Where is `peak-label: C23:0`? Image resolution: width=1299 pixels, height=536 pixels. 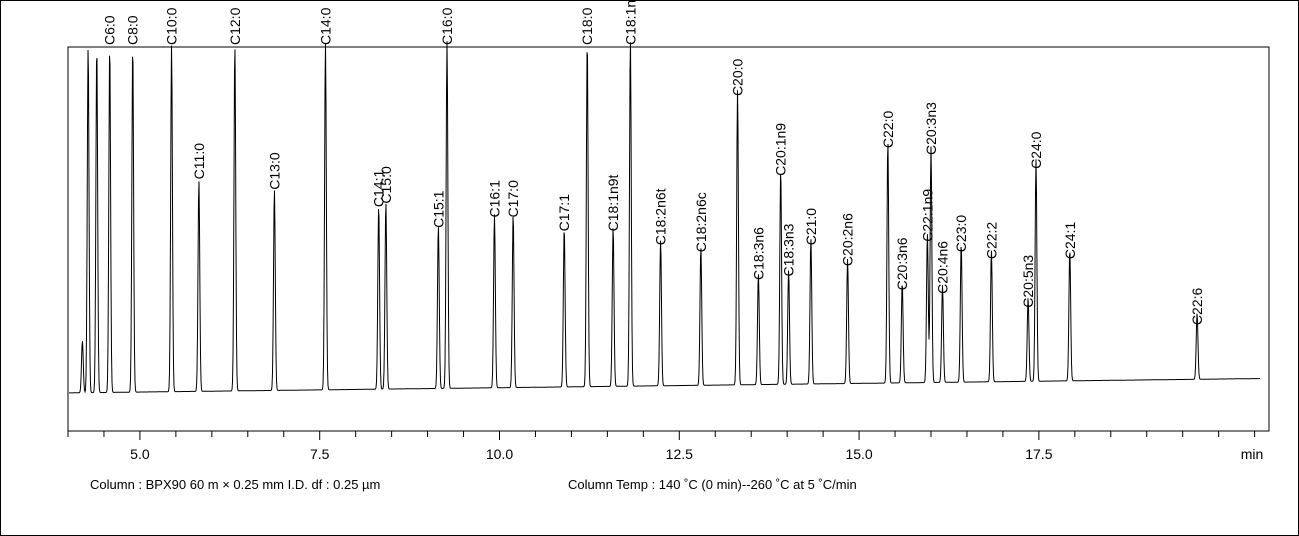
peak-label: C23:0 is located at coordinates (961, 234).